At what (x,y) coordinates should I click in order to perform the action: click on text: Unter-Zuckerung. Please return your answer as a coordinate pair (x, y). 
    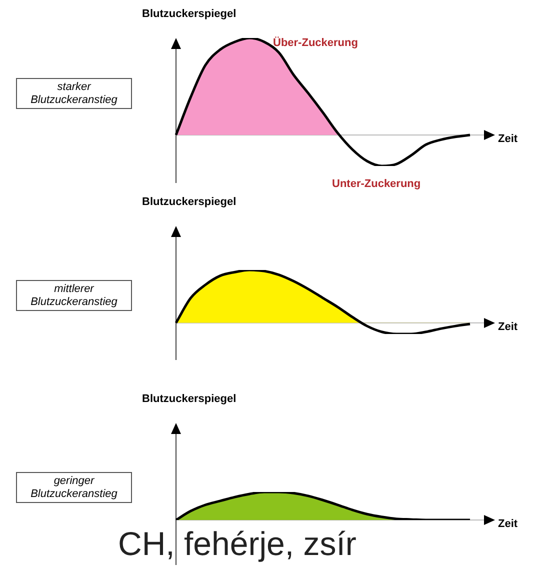
    Looking at the image, I should click on (376, 184).